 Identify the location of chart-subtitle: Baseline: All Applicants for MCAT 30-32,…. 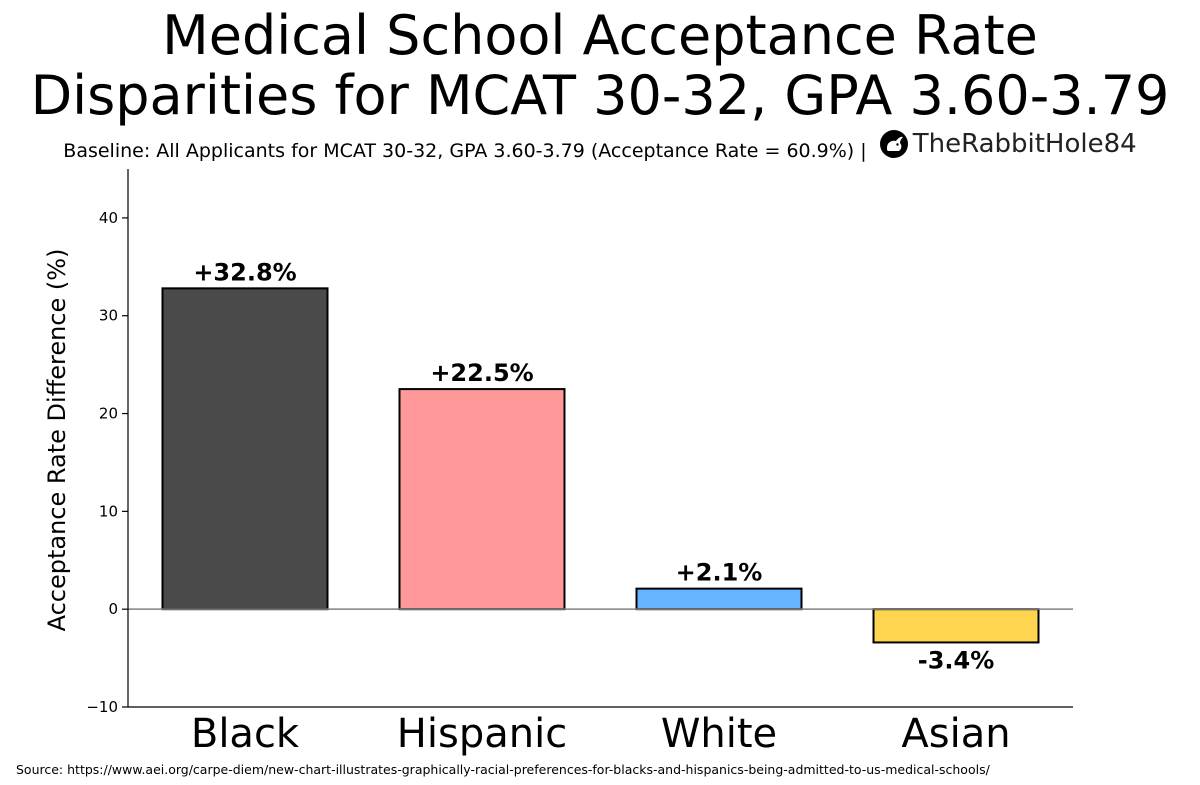
(600, 146).